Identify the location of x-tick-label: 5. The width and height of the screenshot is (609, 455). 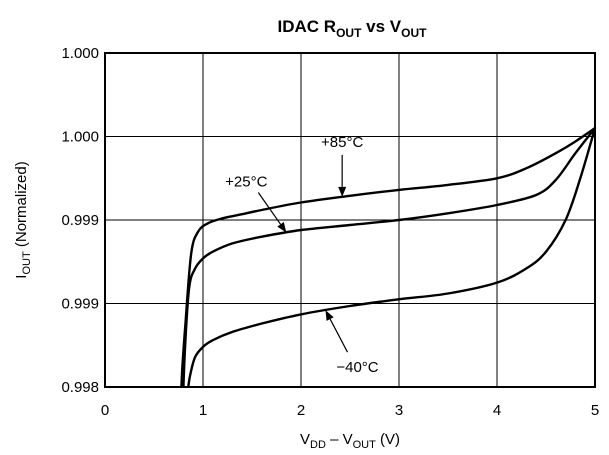
(595, 410).